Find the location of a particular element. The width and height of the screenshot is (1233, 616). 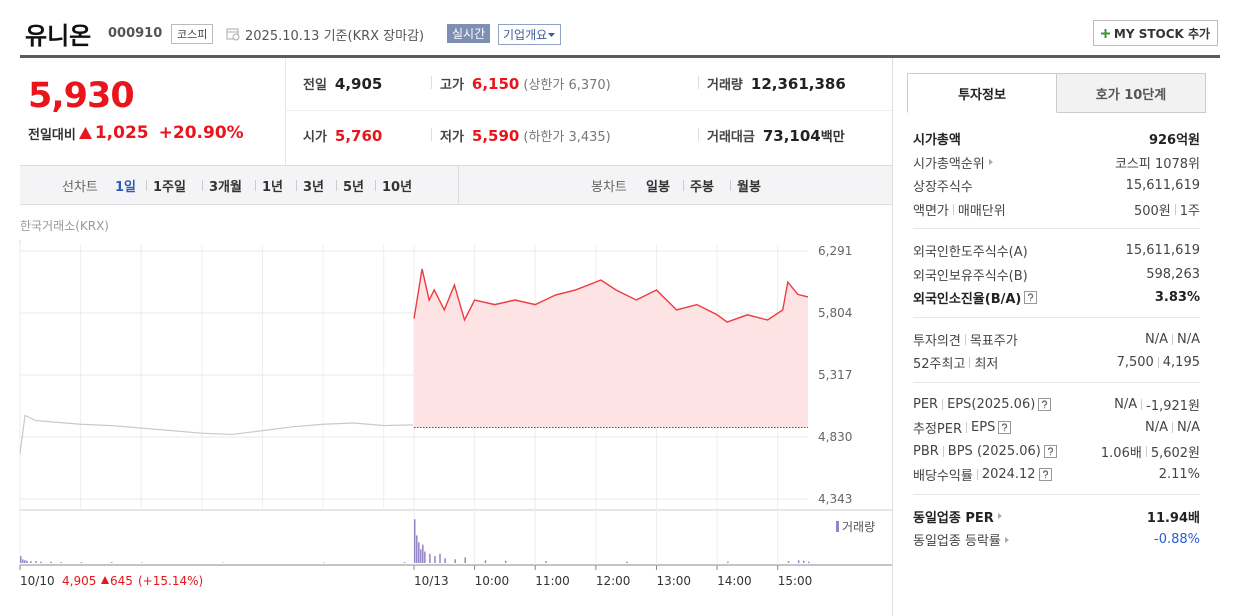

quote-value: 5,590 is located at coordinates (495, 136).